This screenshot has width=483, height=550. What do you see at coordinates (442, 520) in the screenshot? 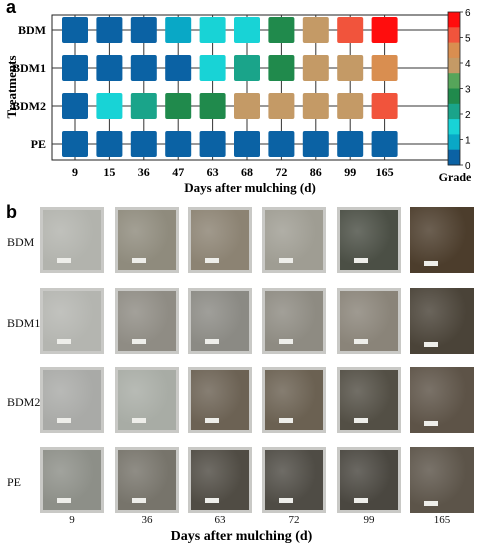
I see `photo-day-label: 165` at bounding box center [442, 520].